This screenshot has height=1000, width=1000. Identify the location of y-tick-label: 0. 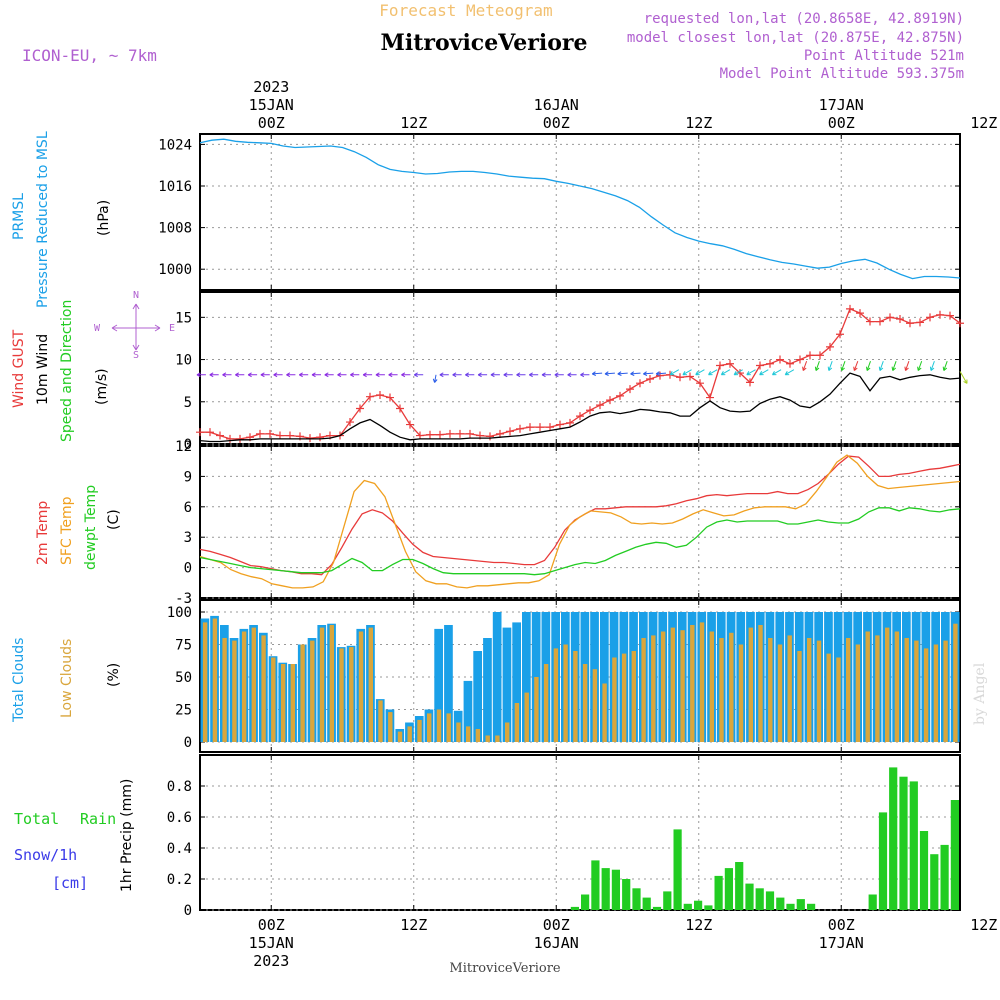
(188, 743).